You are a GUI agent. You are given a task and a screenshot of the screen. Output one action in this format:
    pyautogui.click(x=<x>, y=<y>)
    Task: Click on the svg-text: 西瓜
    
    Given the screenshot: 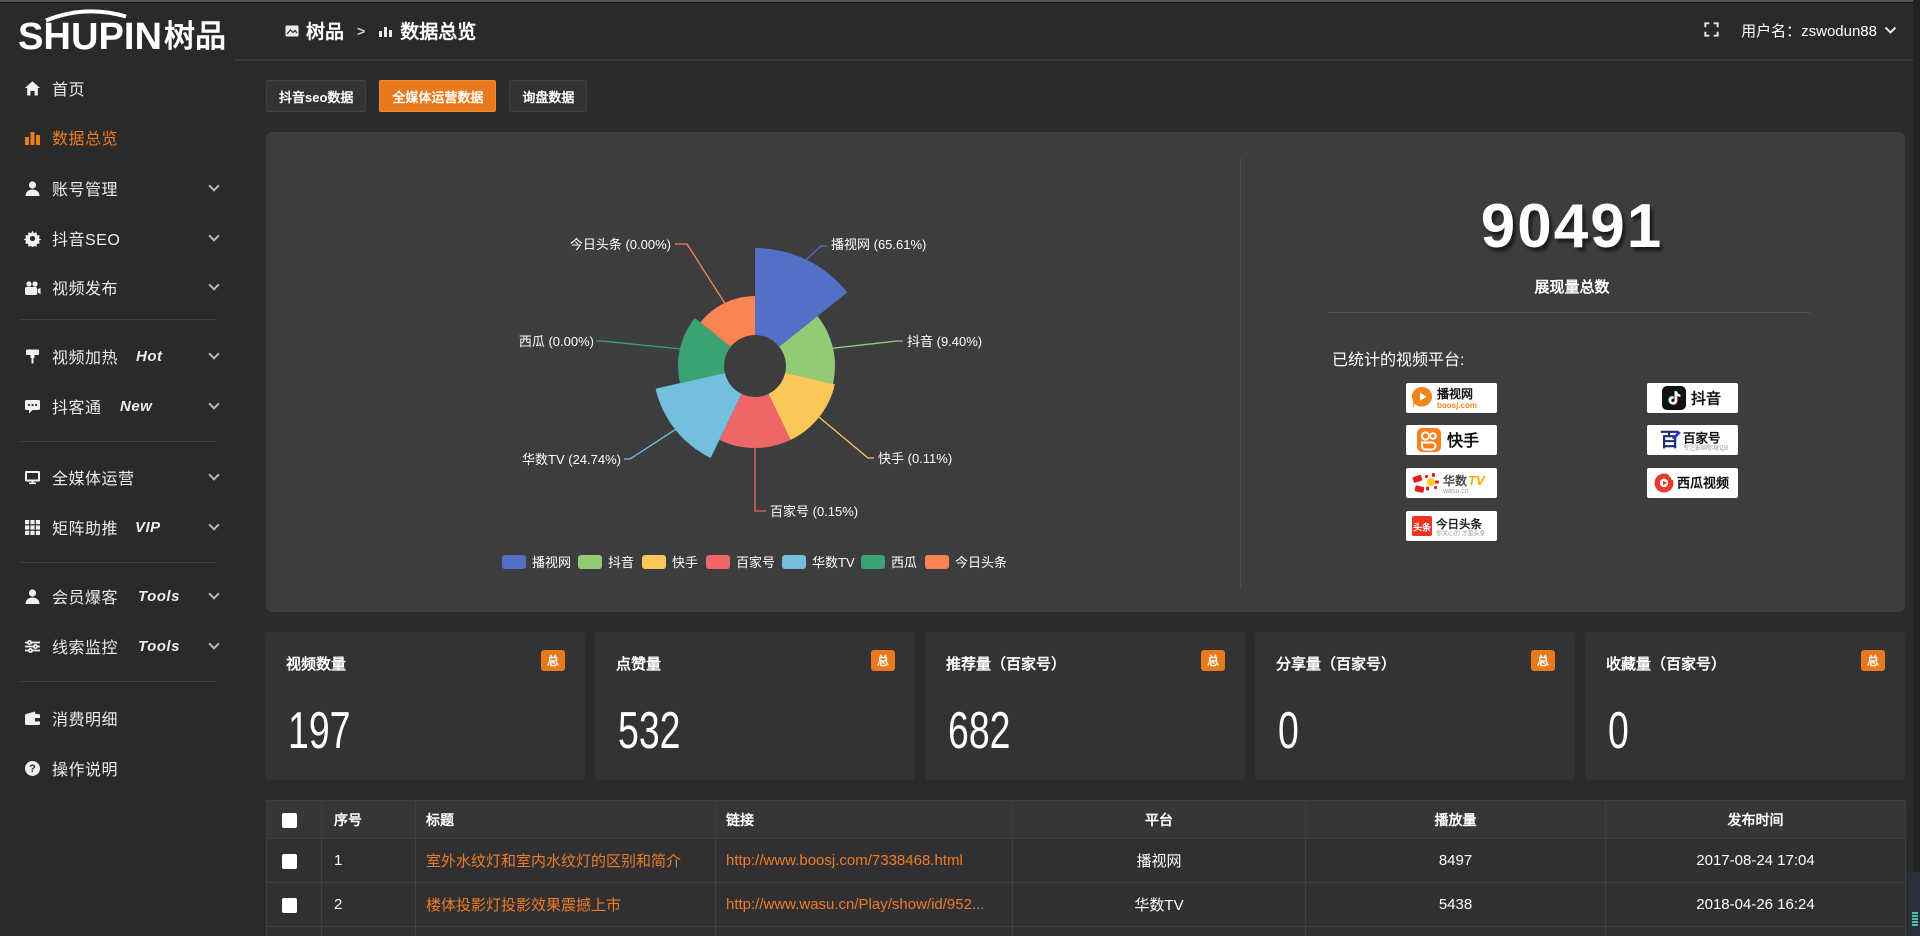 What is the action you would take?
    pyautogui.click(x=904, y=562)
    